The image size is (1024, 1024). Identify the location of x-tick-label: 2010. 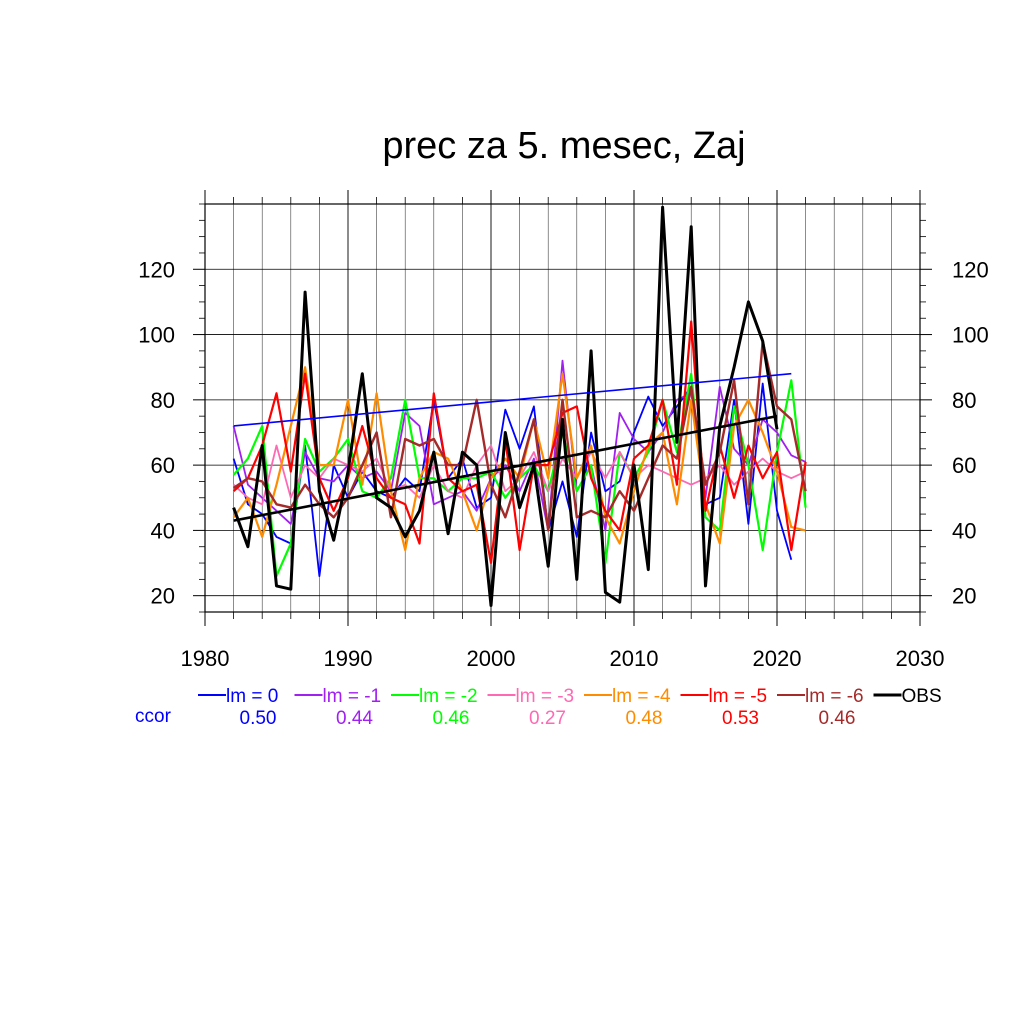
(634, 658).